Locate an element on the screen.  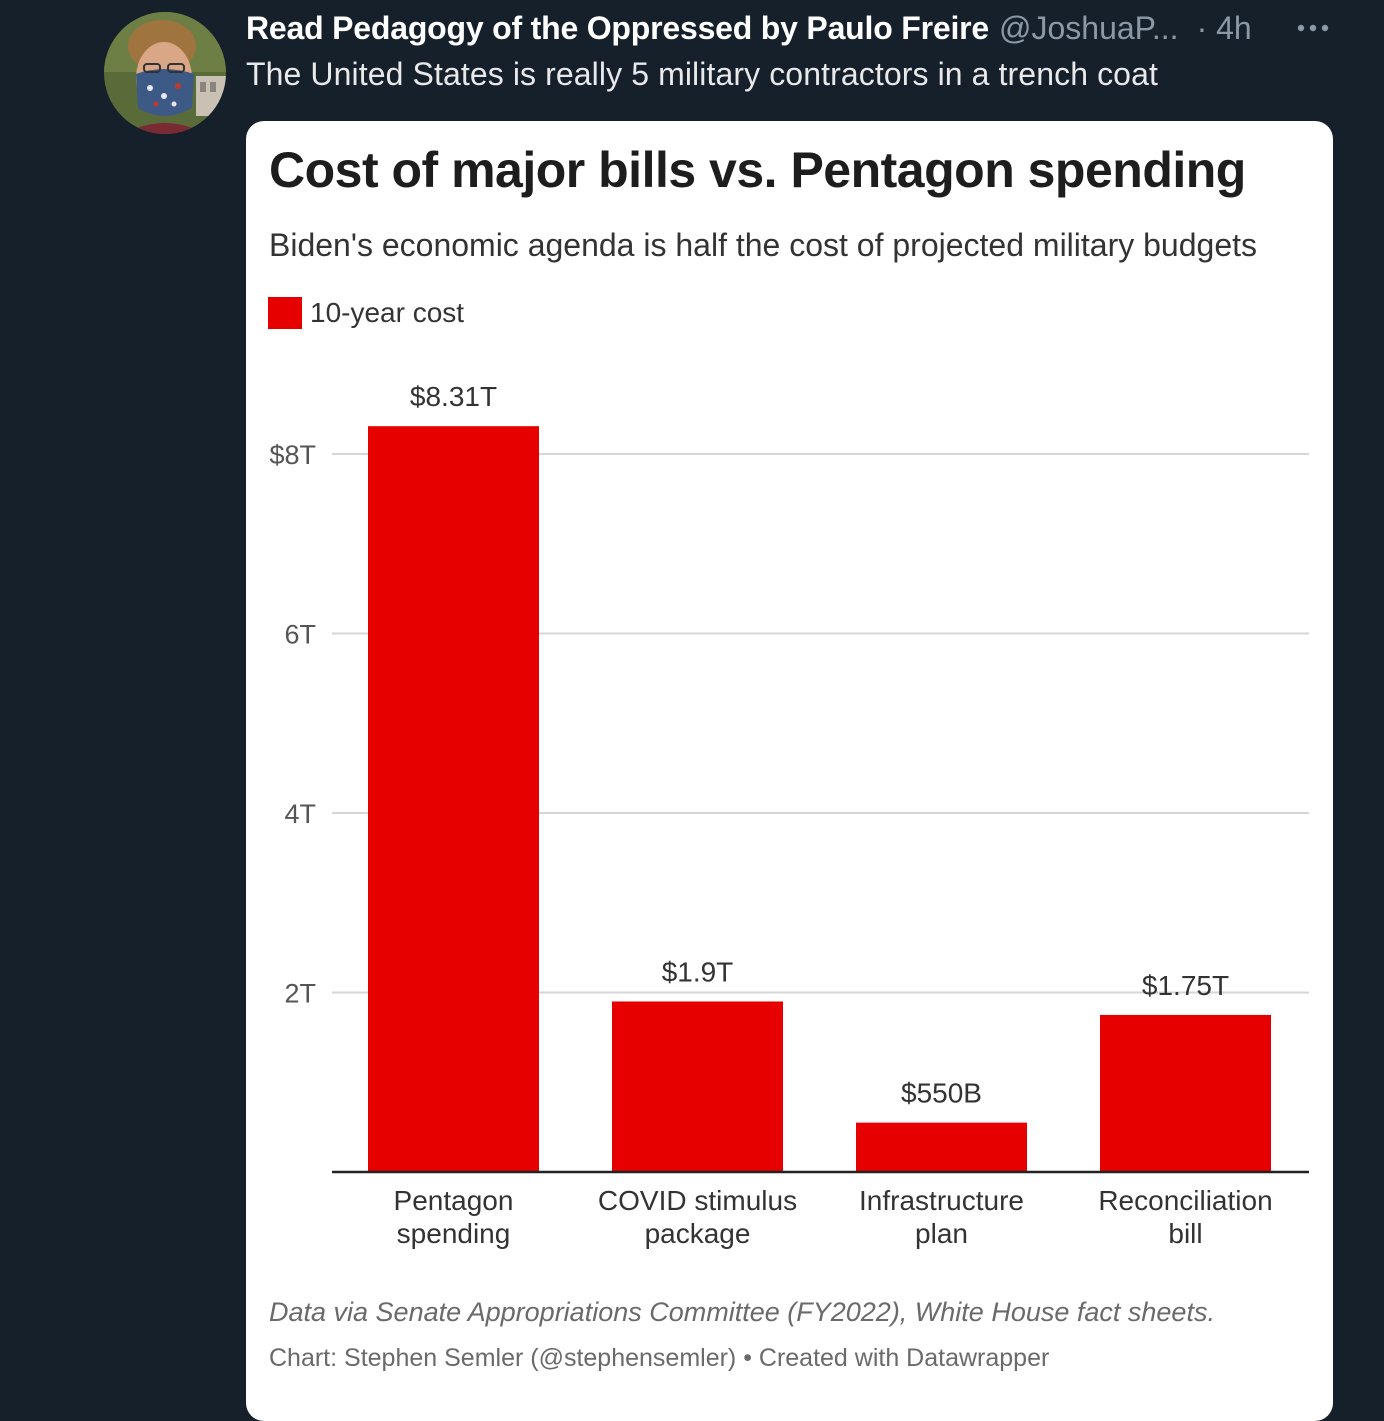
avatar is located at coordinates (165, 73).